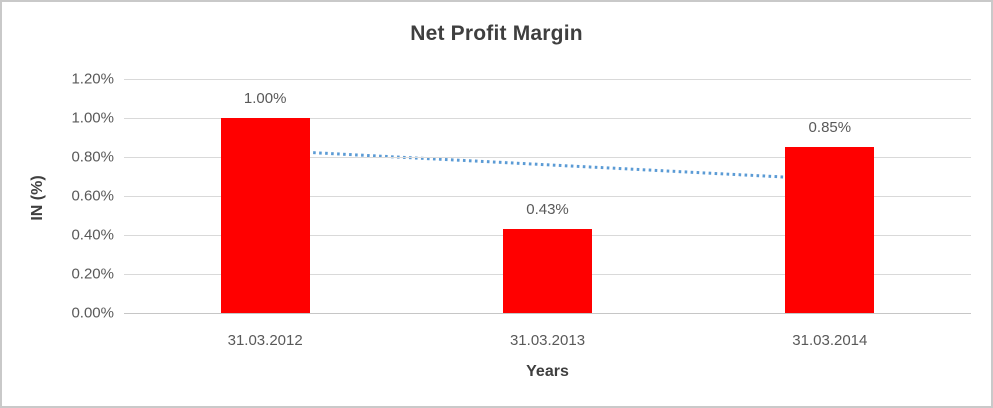 Image resolution: width=993 pixels, height=408 pixels. Describe the element at coordinates (265, 340) in the screenshot. I see `x-tick-label: 31.03.2012` at that location.